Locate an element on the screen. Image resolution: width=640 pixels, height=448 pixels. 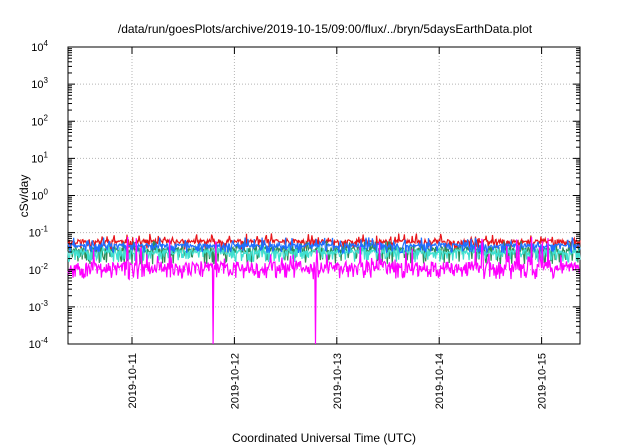
y-tick-label: 10⁻⁴ is located at coordinates (39, 343).